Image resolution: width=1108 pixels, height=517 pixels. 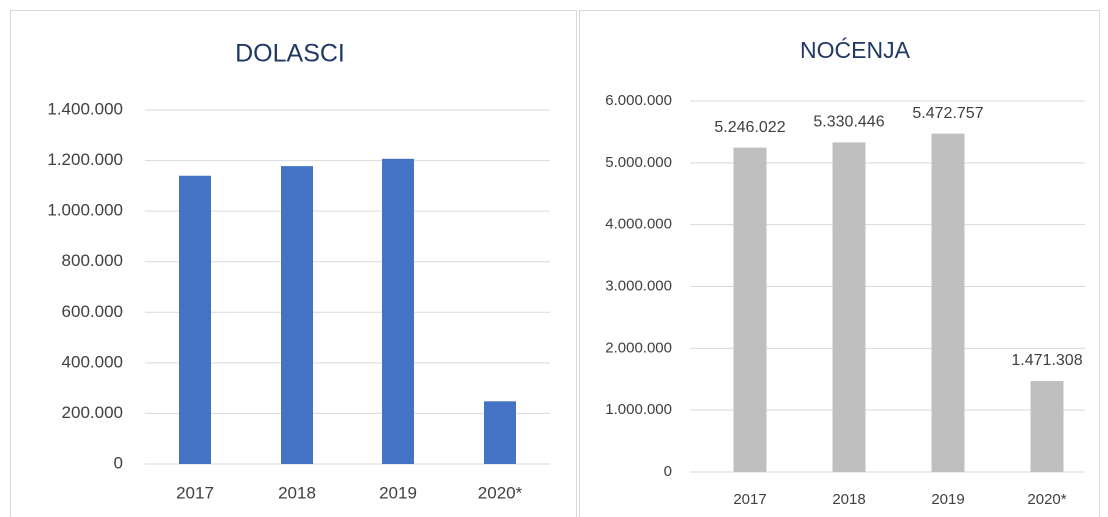 What do you see at coordinates (92, 260) in the screenshot?
I see `y-tick-label: 800.000` at bounding box center [92, 260].